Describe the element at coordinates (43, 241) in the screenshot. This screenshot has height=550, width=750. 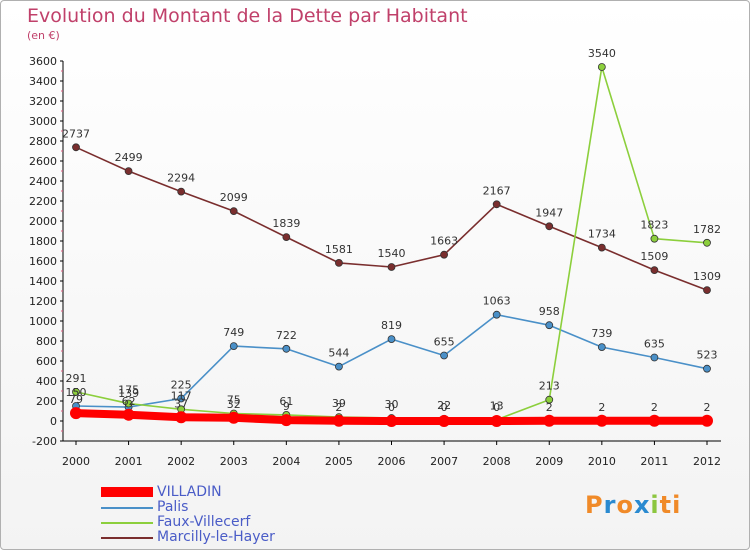
I see `y-tick-label: 1800` at that location.